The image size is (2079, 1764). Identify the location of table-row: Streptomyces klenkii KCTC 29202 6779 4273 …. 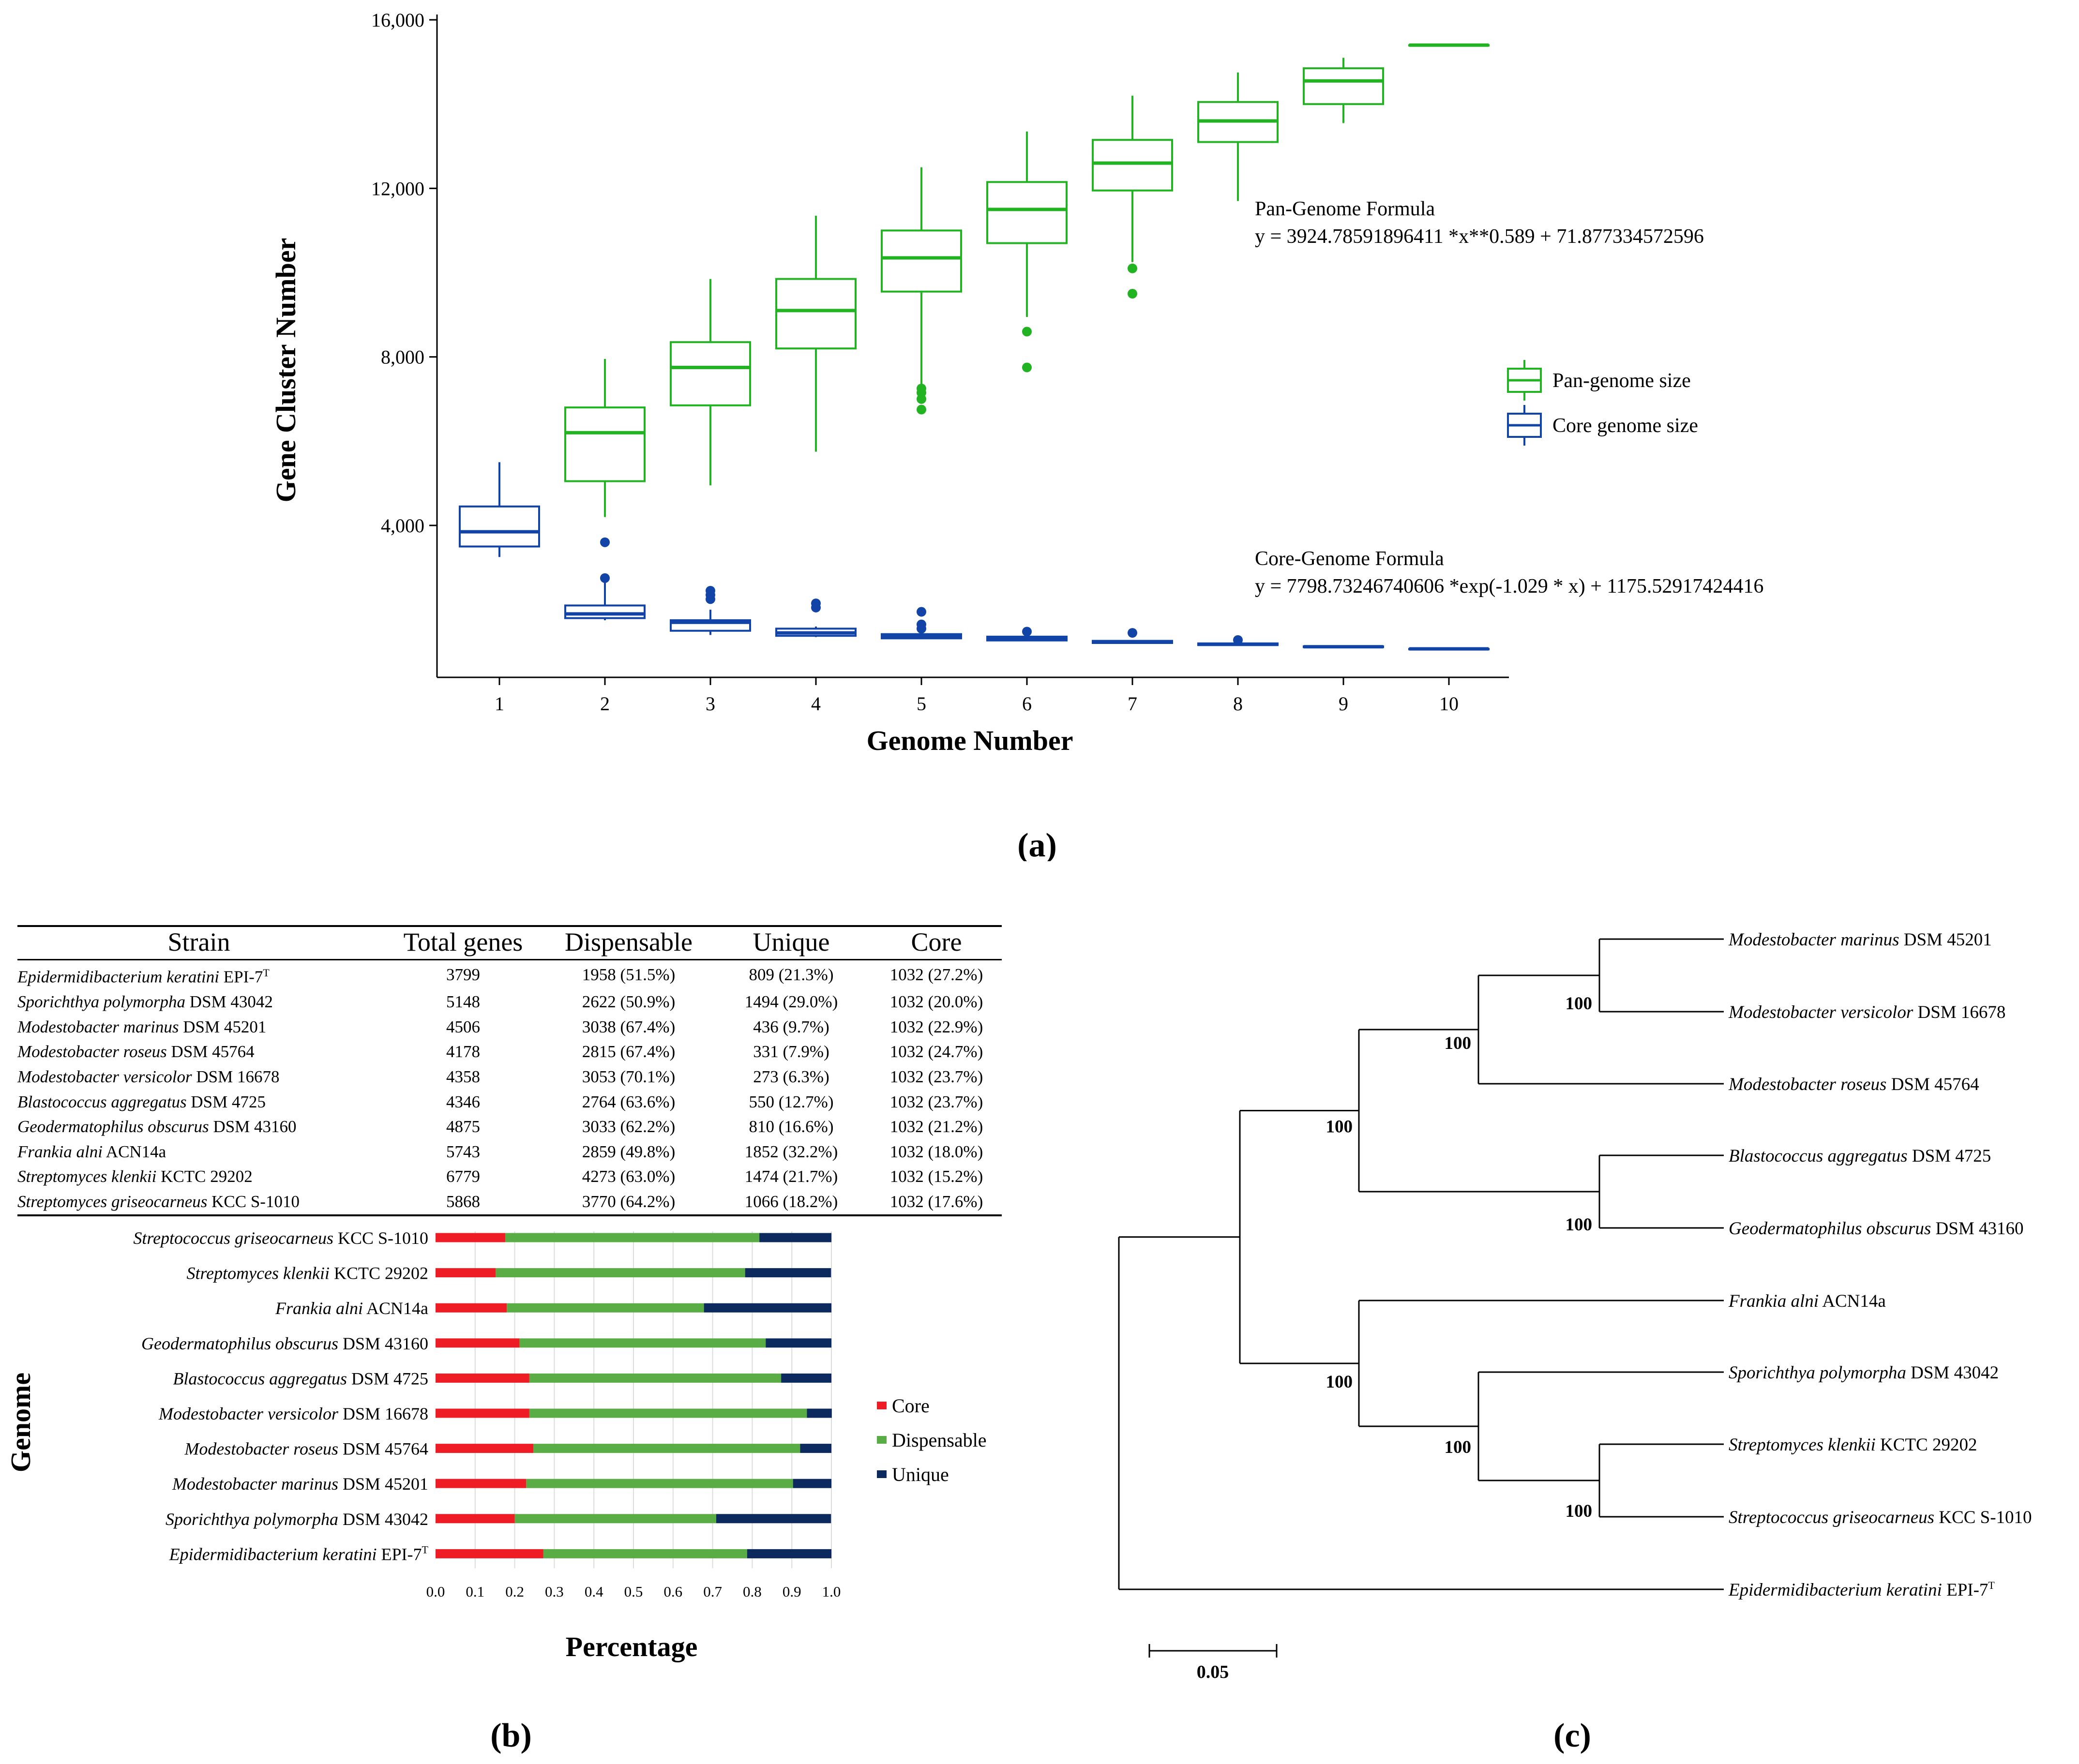
(509, 1176).